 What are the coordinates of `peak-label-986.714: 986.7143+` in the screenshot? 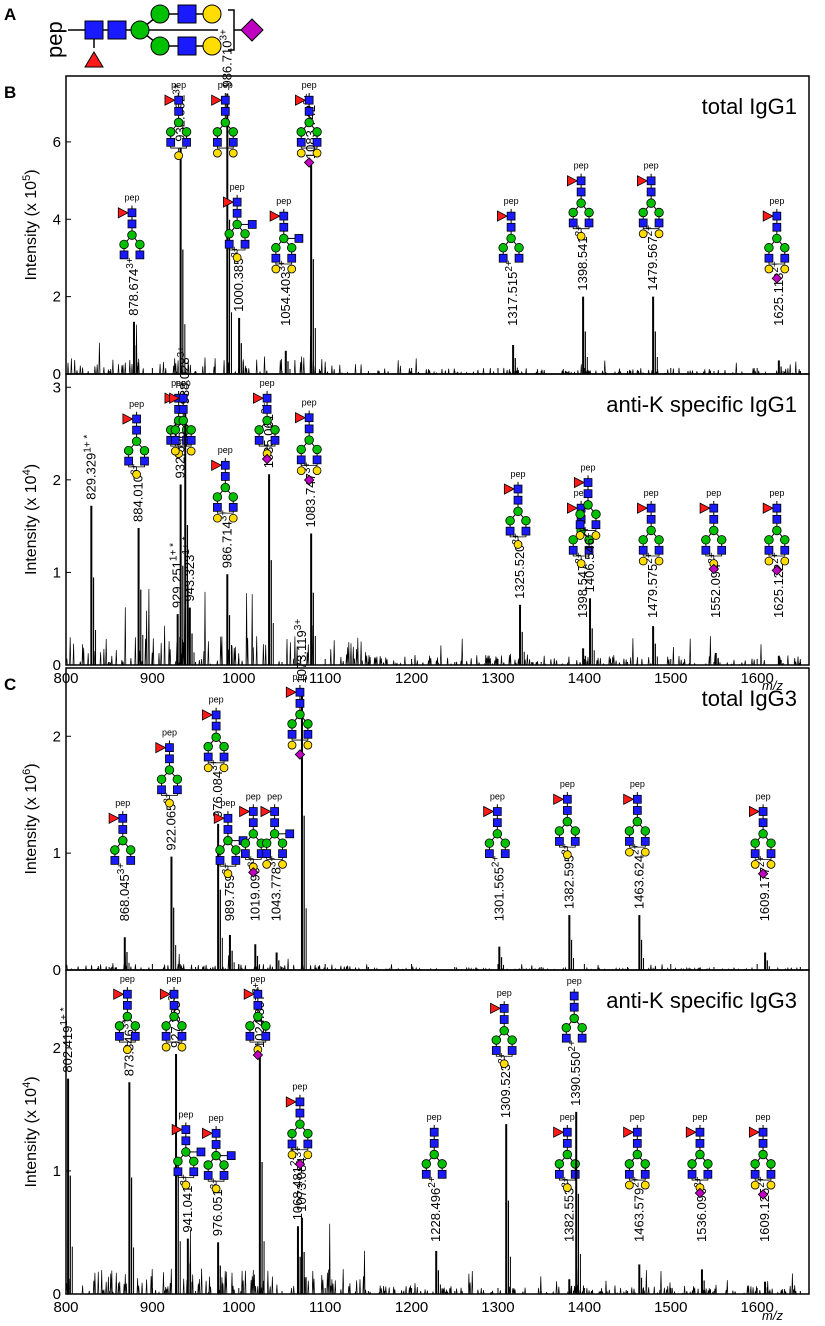 It's located at (226, 539).